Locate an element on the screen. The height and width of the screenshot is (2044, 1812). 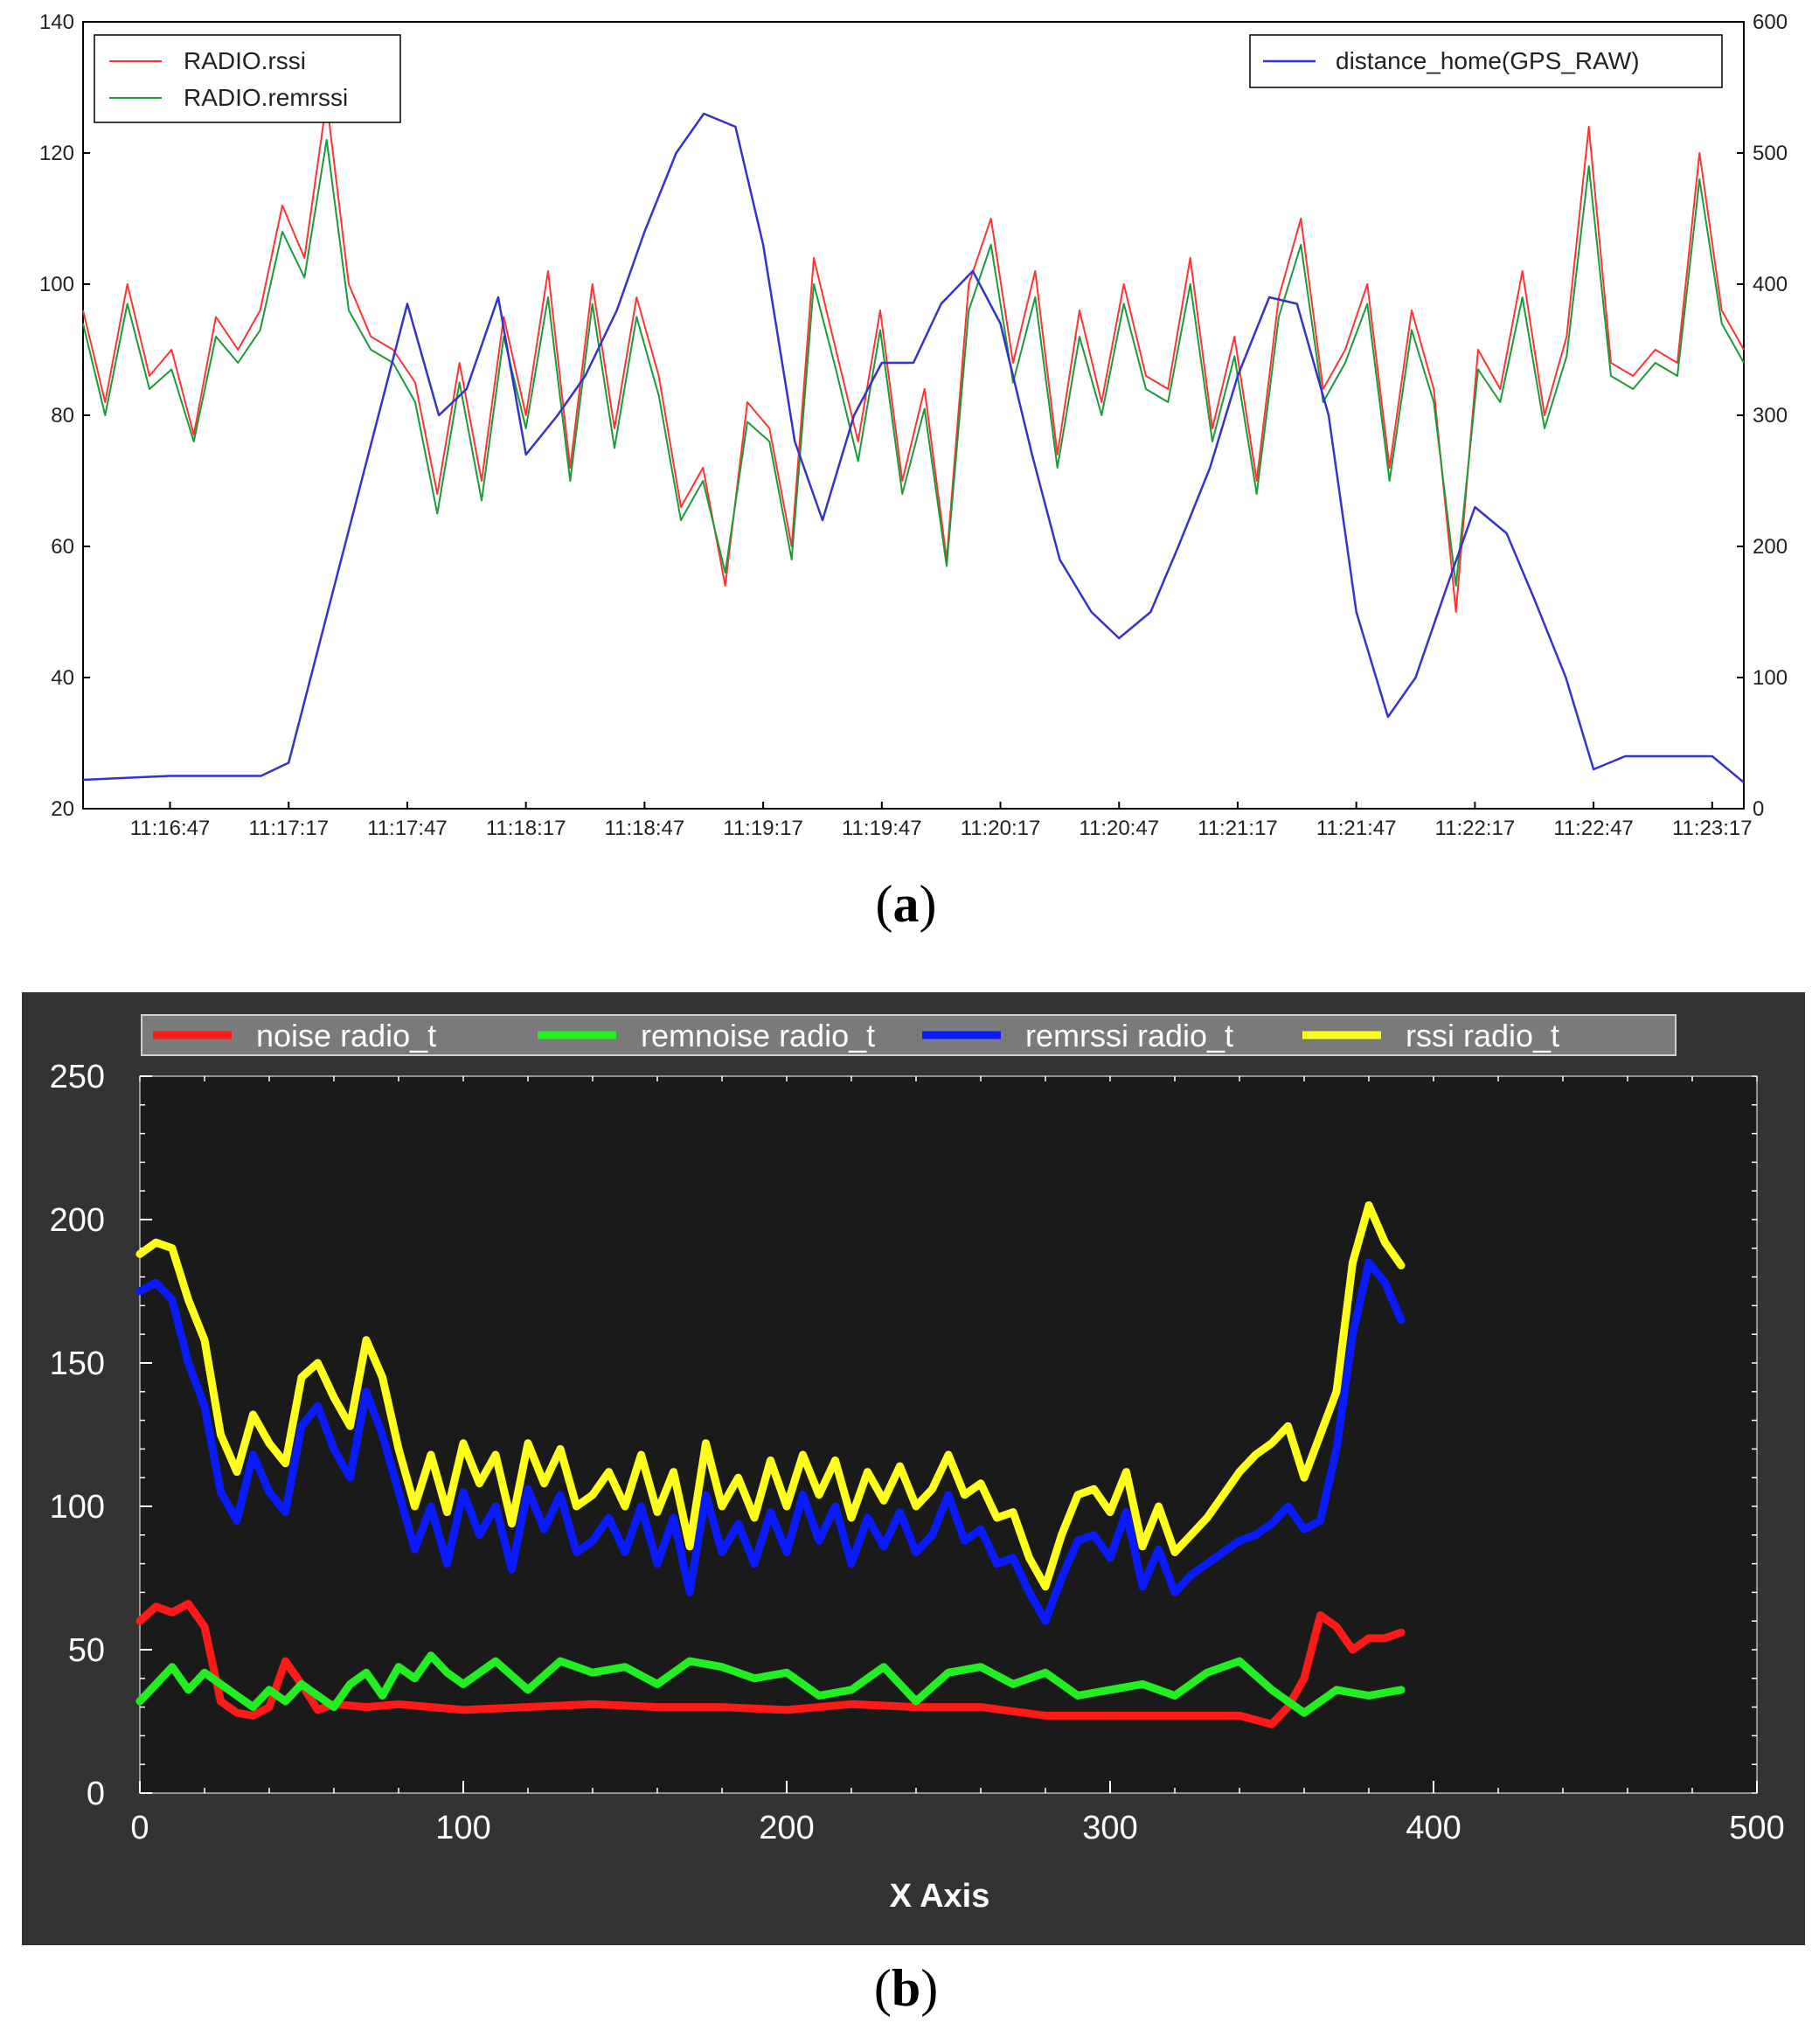
y-tick-label-right: 300 is located at coordinates (1770, 416).